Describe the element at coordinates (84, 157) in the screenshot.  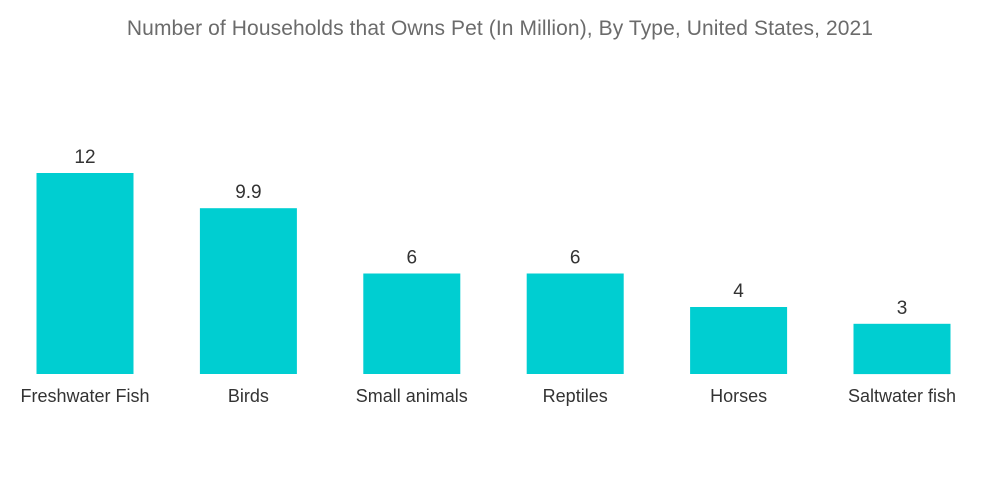
I see `value-label: 12` at that location.